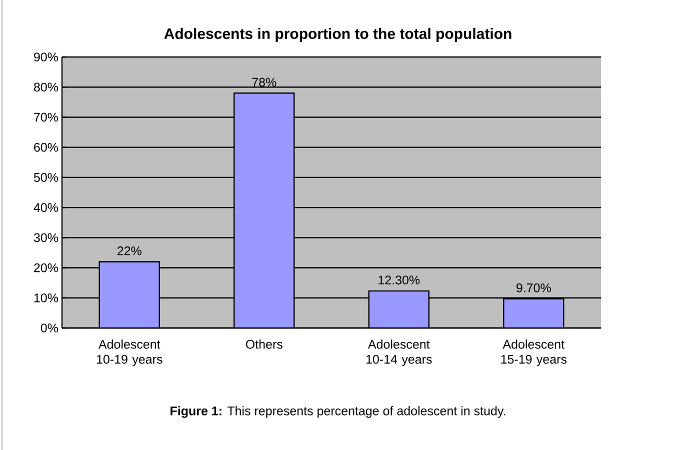 This screenshot has height=450, width=676. What do you see at coordinates (399, 280) in the screenshot?
I see `data-label: 12.30%` at bounding box center [399, 280].